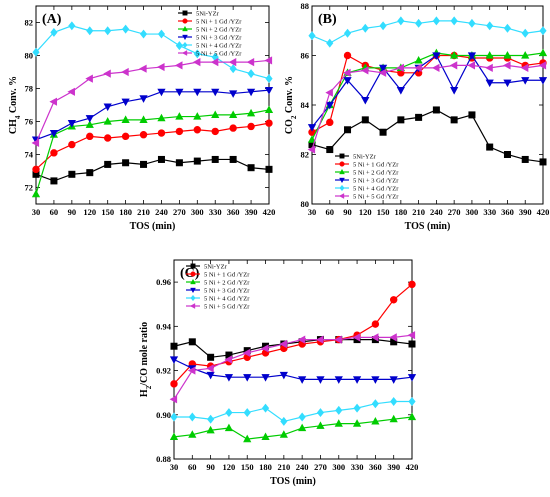 This screenshot has height=497, width=550. What do you see at coordinates (393, 467) in the screenshot?
I see `chart-3-x-tick-label: 390` at bounding box center [393, 467].